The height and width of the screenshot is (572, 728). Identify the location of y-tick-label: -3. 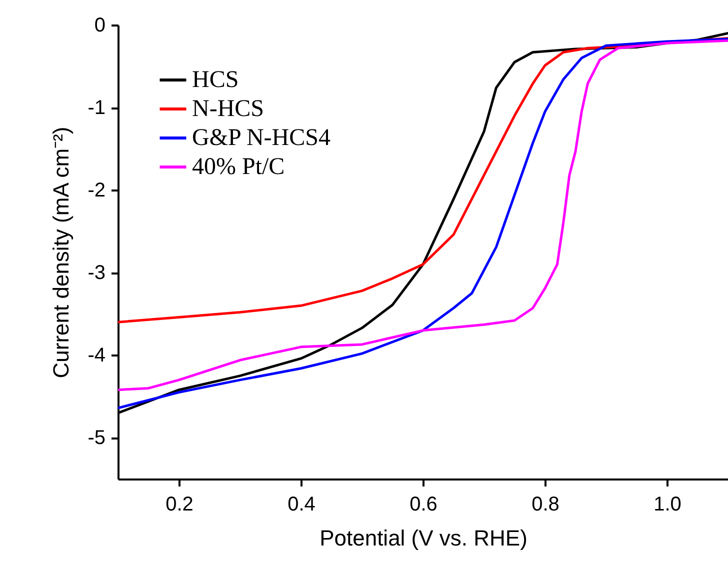
(97, 273).